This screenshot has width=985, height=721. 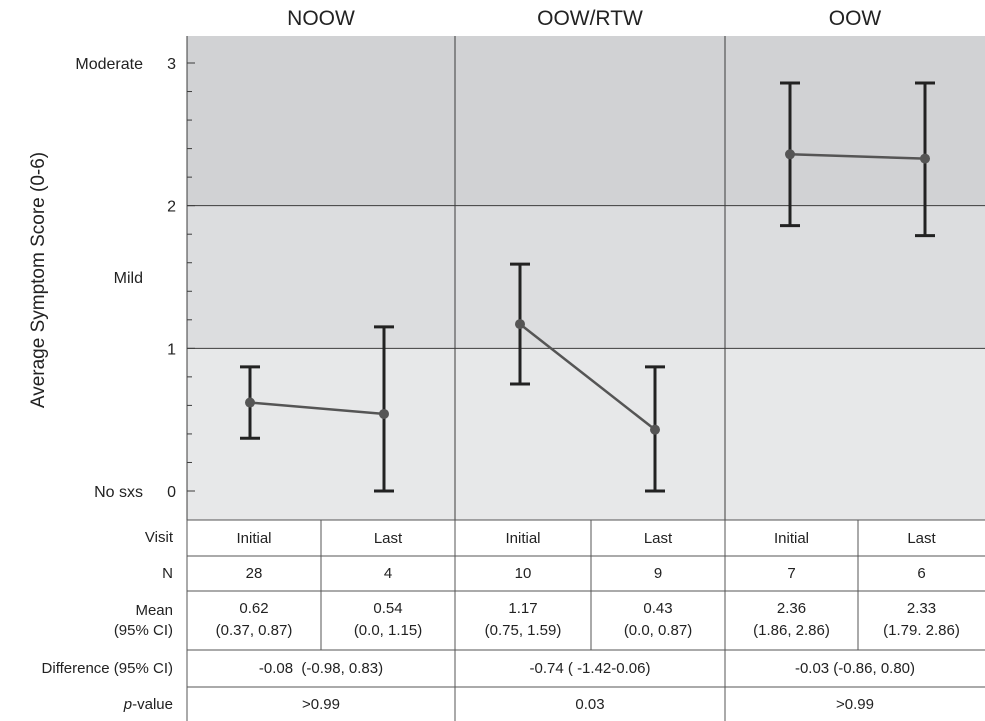 I want to click on p-italic: p, so click(x=128, y=704).